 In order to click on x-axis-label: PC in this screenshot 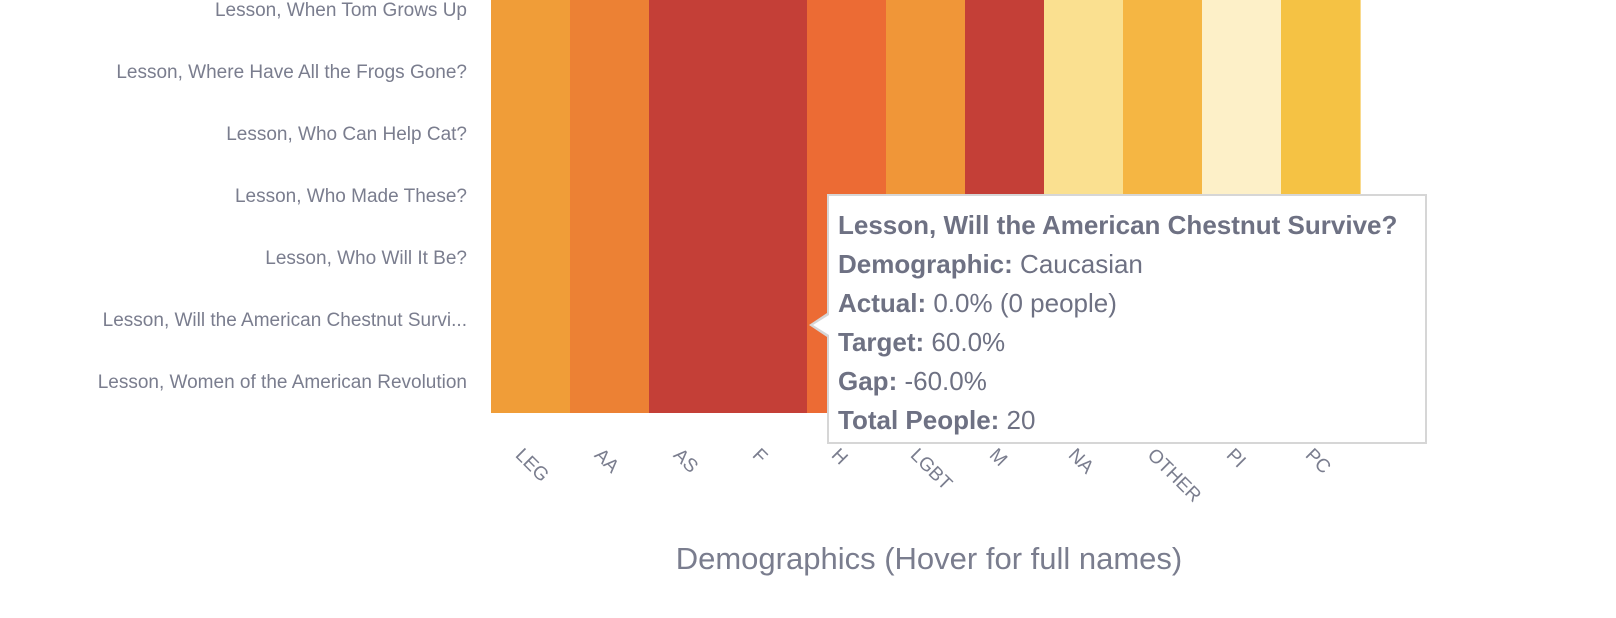, I will do `click(1318, 462)`.